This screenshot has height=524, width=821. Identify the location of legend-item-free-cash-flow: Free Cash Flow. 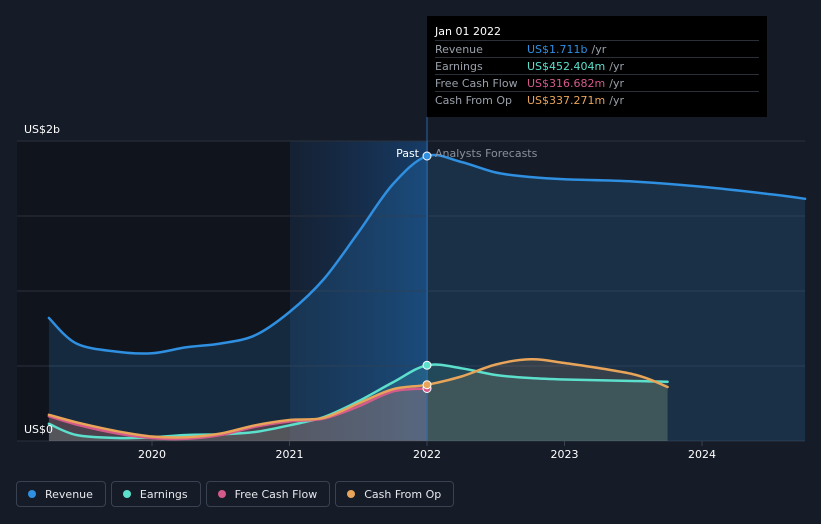
(268, 494).